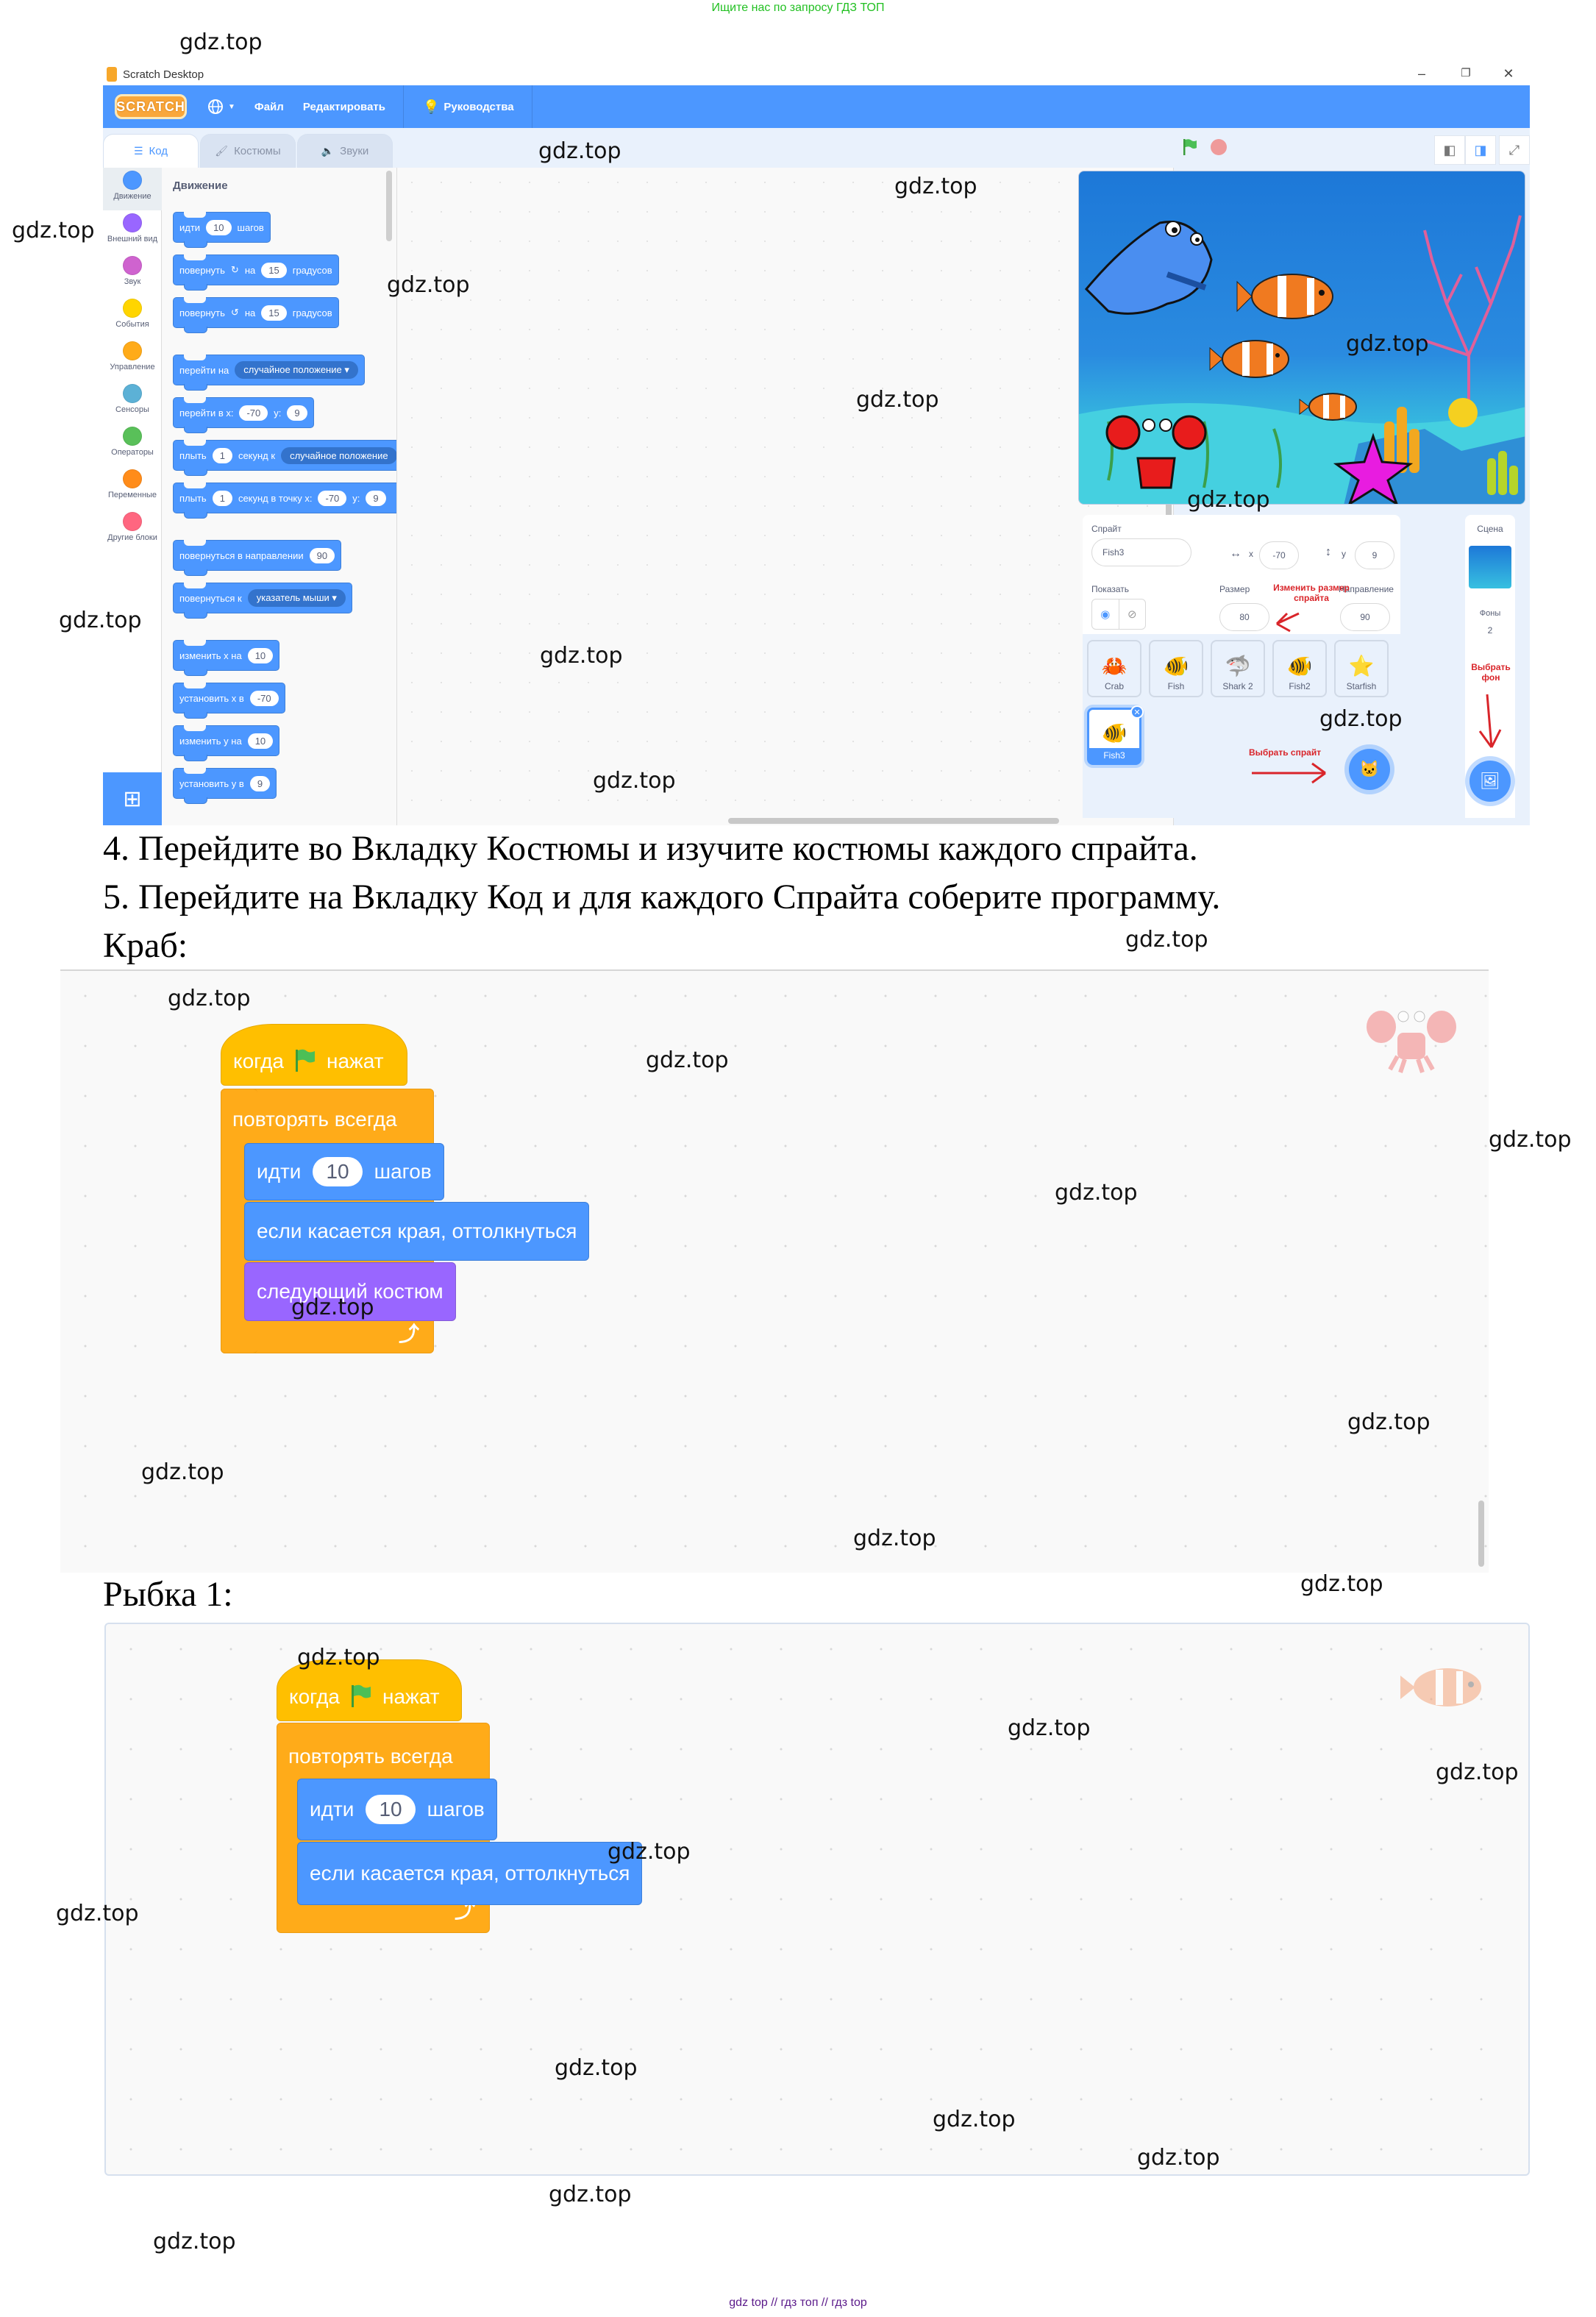  I want to click on block-goto: перейти на случайное положение ▾, so click(269, 373).